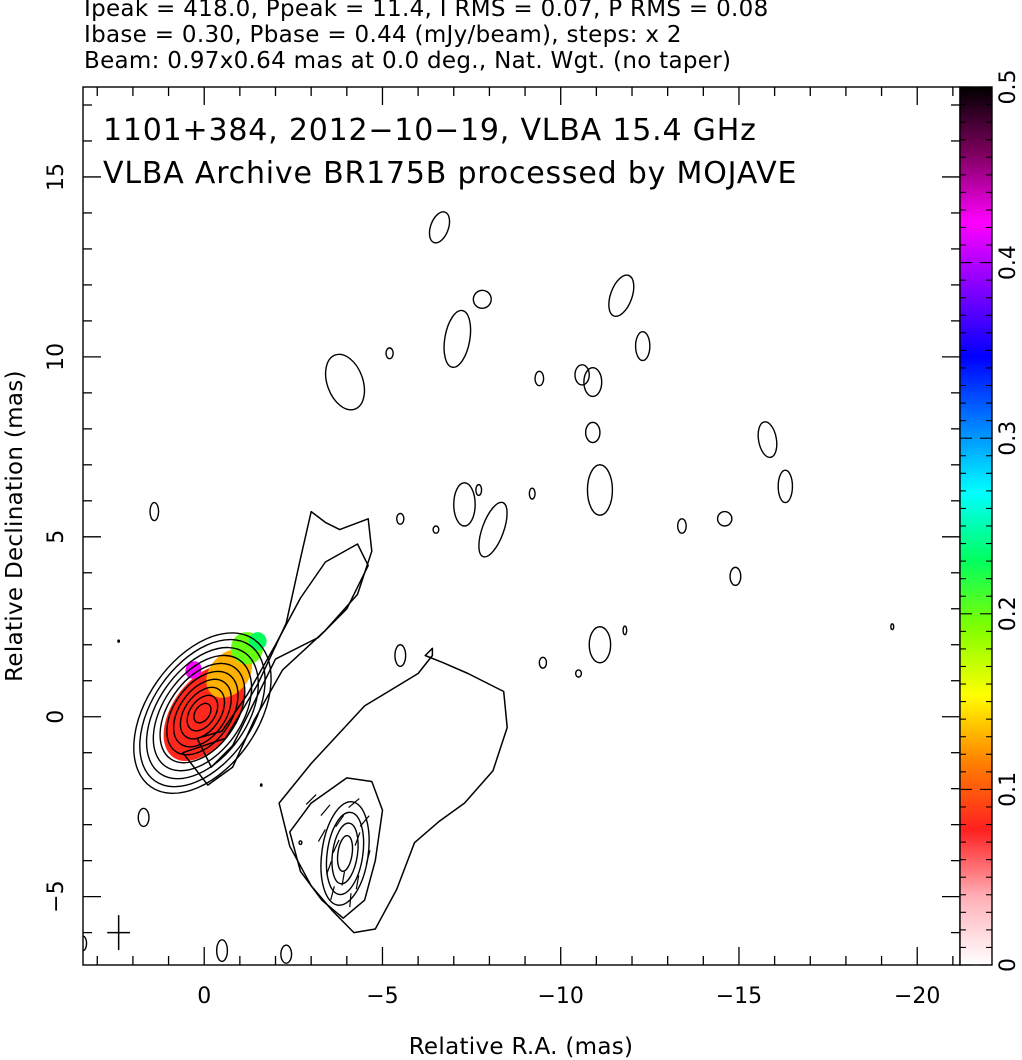 The height and width of the screenshot is (1060, 1022). Describe the element at coordinates (560, 996) in the screenshot. I see `x-tick-label: −10` at that location.